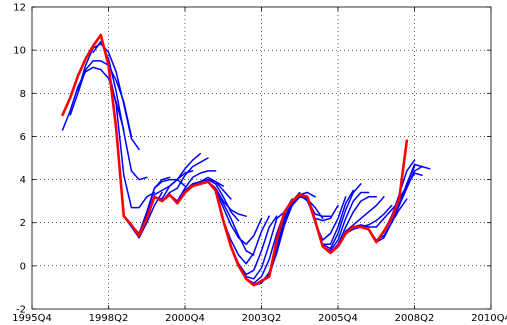 This screenshot has height=325, width=507. Describe the element at coordinates (32, 318) in the screenshot. I see `x-tick-label: 1995Q4` at that location.